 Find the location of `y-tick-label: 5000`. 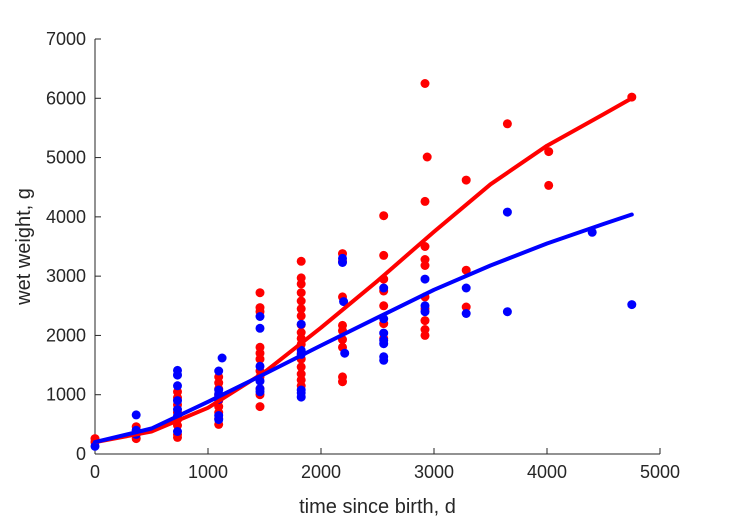

y-tick-label: 5000 is located at coordinates (66, 158).